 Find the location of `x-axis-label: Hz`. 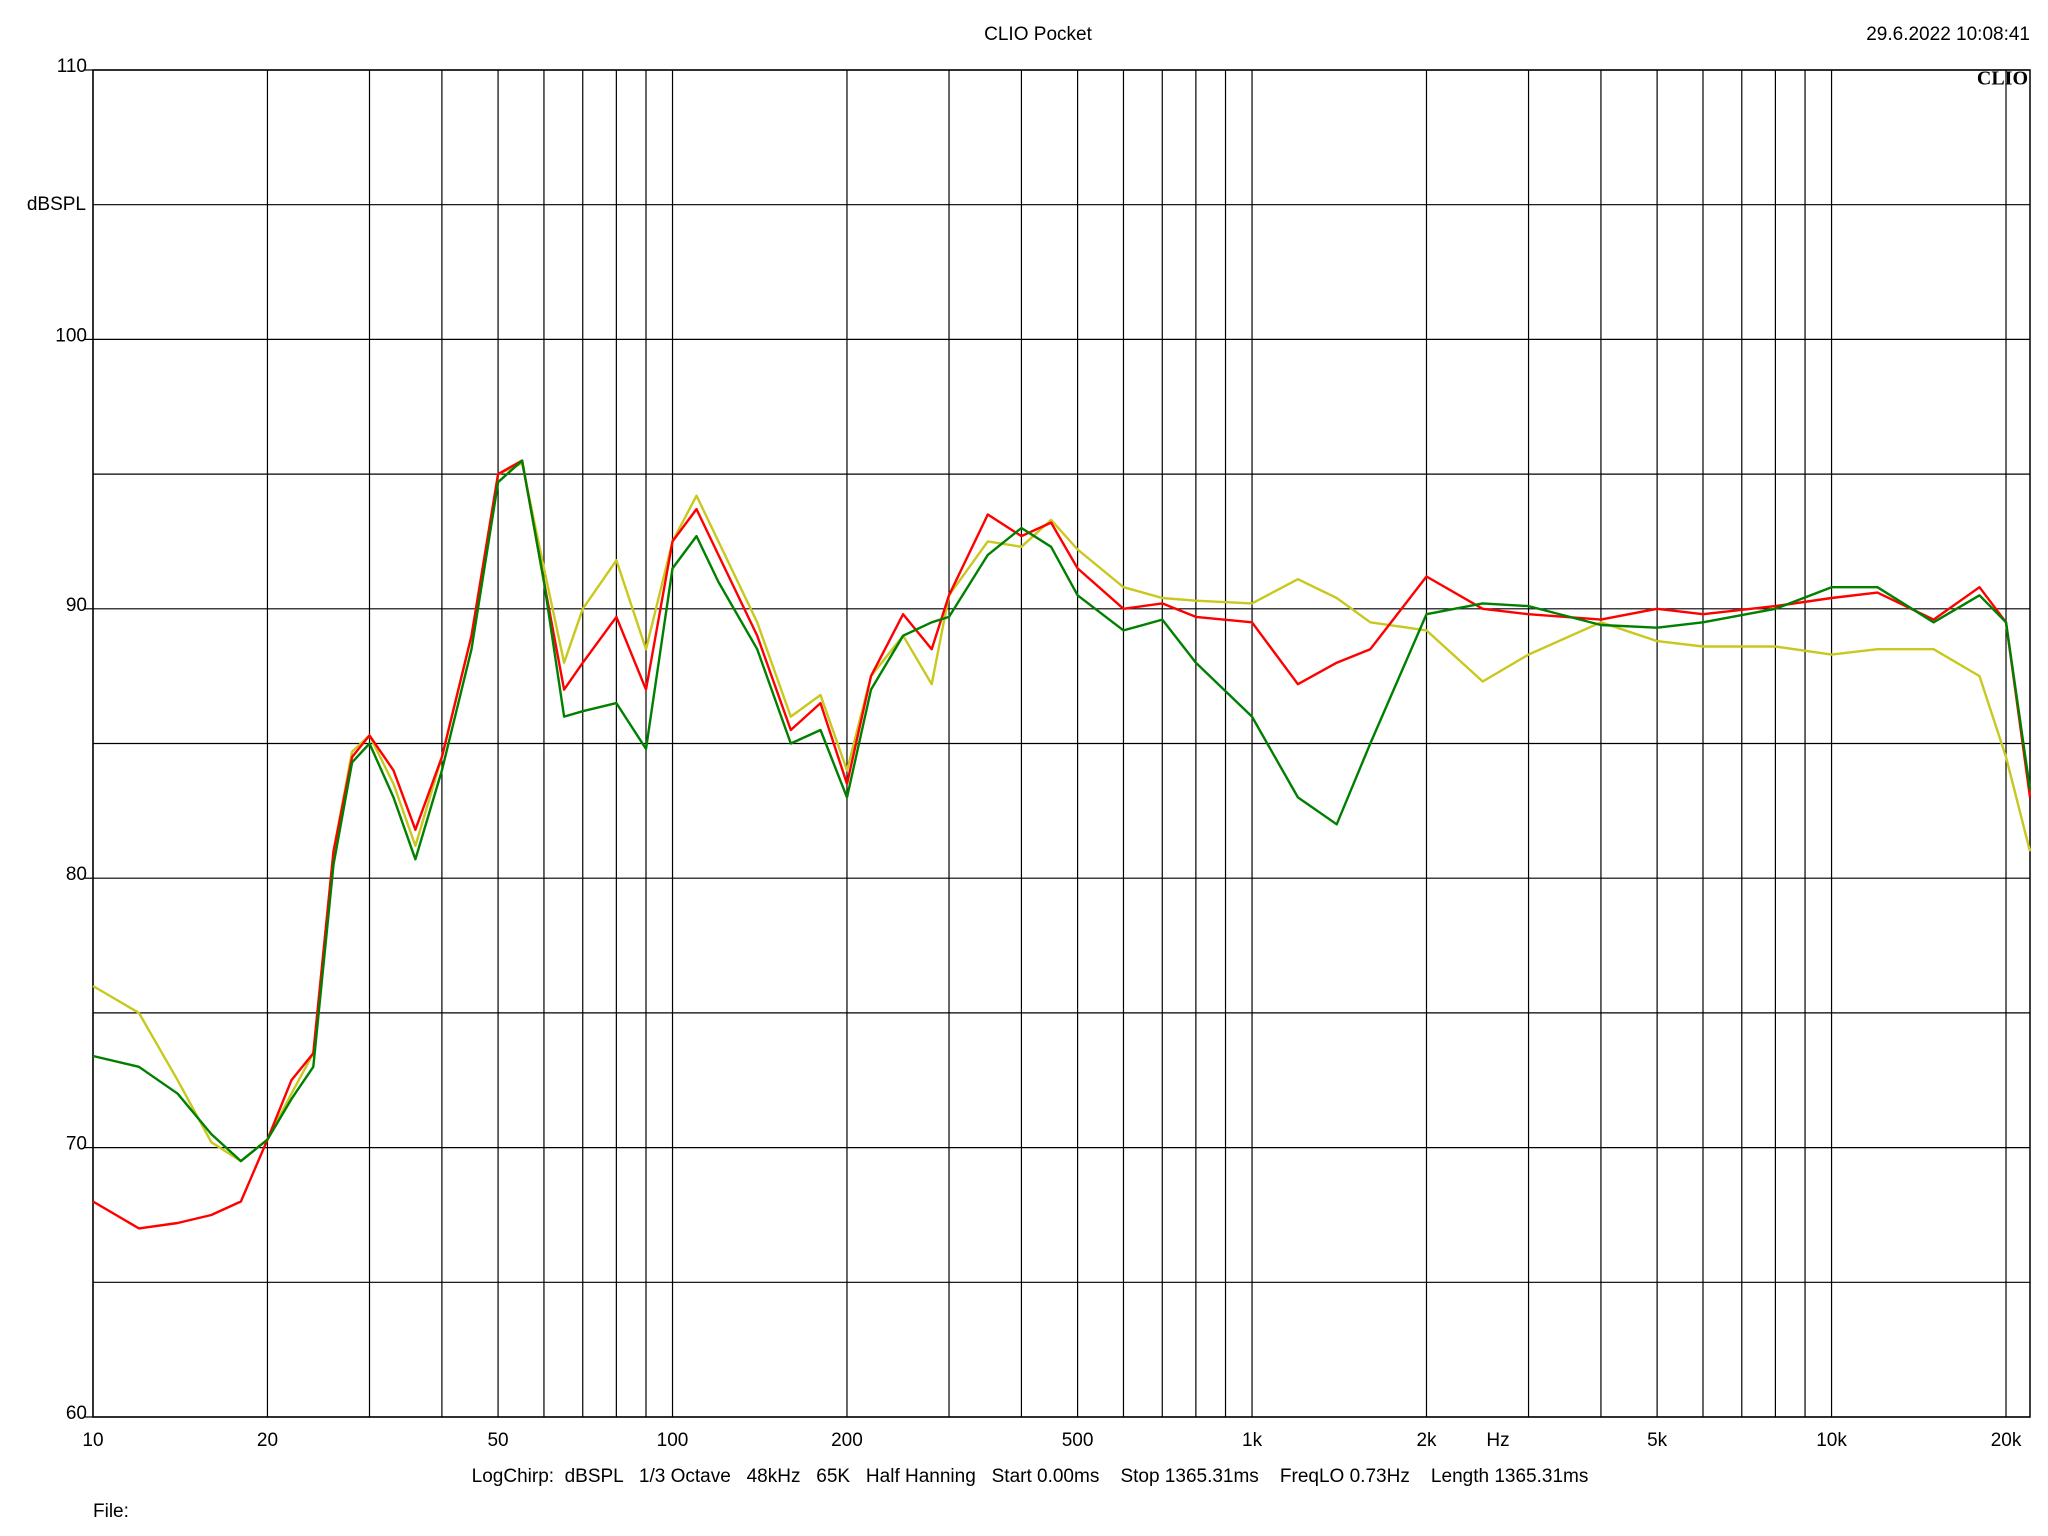

x-axis-label: Hz is located at coordinates (1497, 1440).